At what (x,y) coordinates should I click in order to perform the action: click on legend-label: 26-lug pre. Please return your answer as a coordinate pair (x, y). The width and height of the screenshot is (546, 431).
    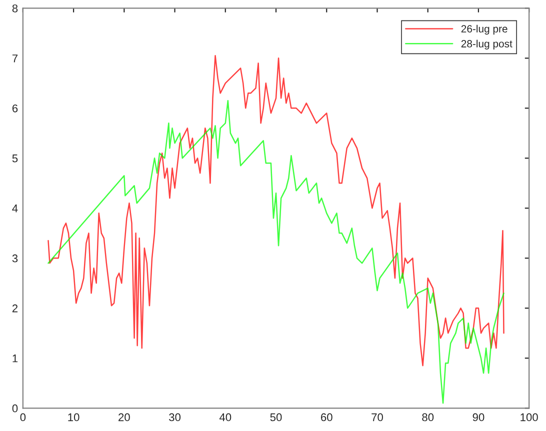
    Looking at the image, I should click on (484, 29).